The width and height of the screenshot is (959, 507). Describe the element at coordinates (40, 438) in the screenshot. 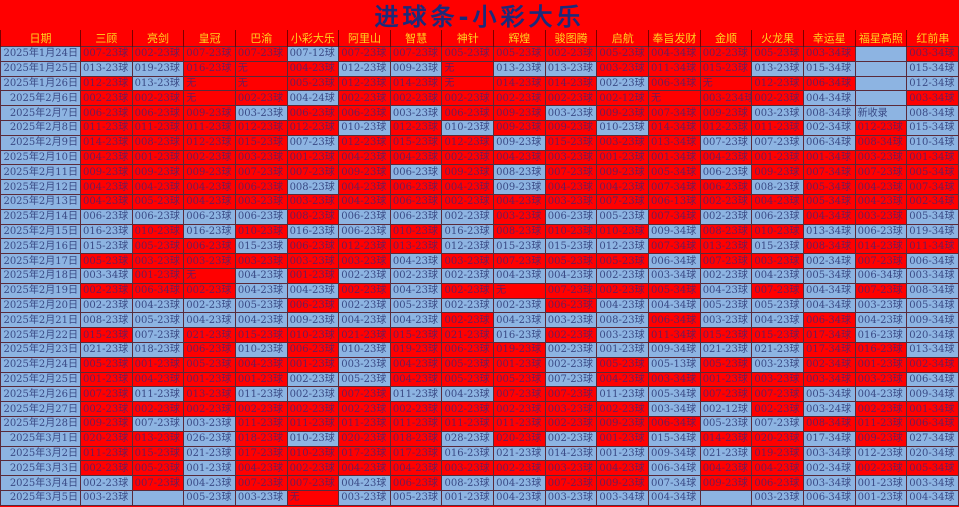

I see `date-cell: 2025年3月1日` at that location.